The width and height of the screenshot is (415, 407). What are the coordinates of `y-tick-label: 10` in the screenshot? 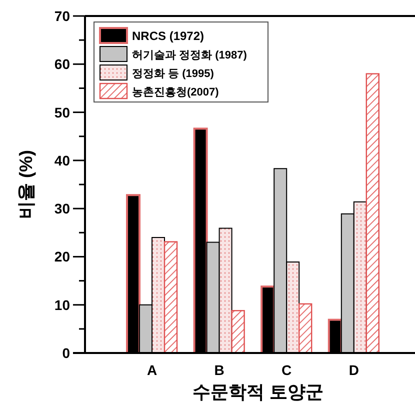 It's located at (62, 304).